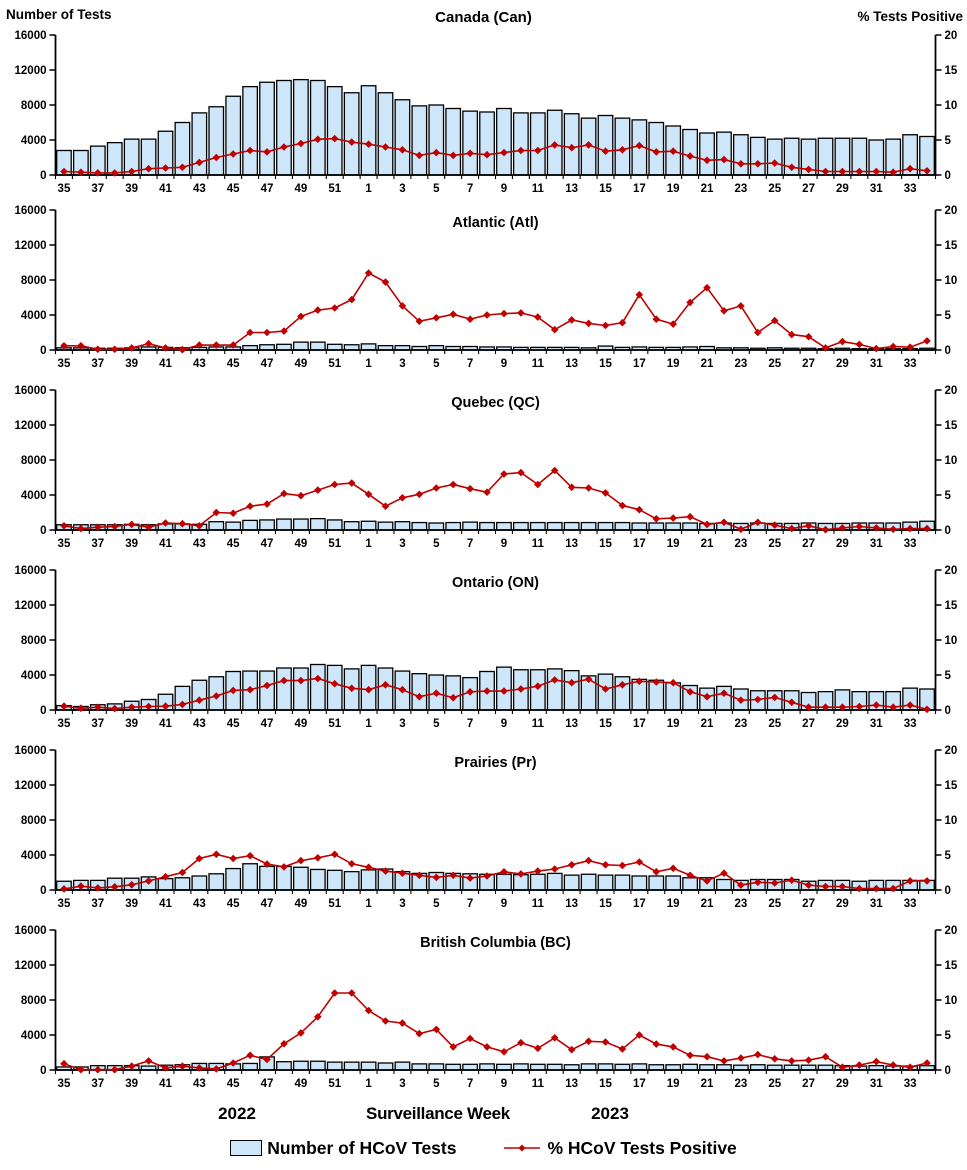  I want to click on line-legend-label: % HCoV Tests Positive, so click(642, 1147).